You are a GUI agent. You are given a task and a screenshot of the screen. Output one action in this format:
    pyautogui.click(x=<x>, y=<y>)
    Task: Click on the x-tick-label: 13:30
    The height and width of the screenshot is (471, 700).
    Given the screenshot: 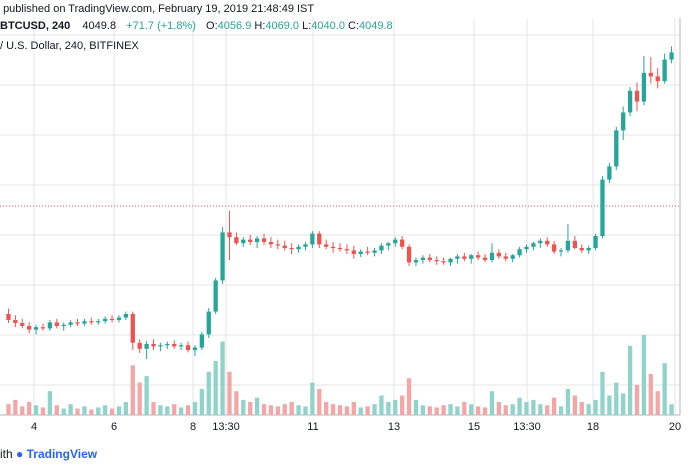 What is the action you would take?
    pyautogui.click(x=527, y=427)
    